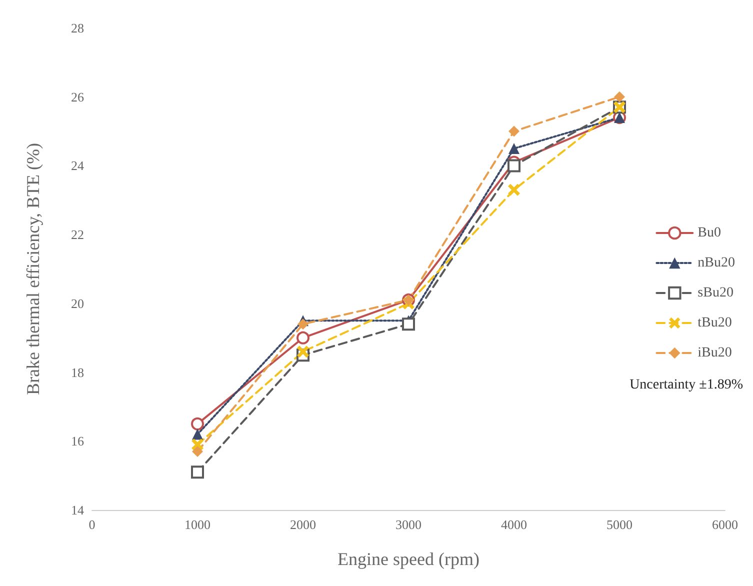 The height and width of the screenshot is (586, 753). Describe the element at coordinates (77, 96) in the screenshot. I see `y-tick-label: 26` at that location.